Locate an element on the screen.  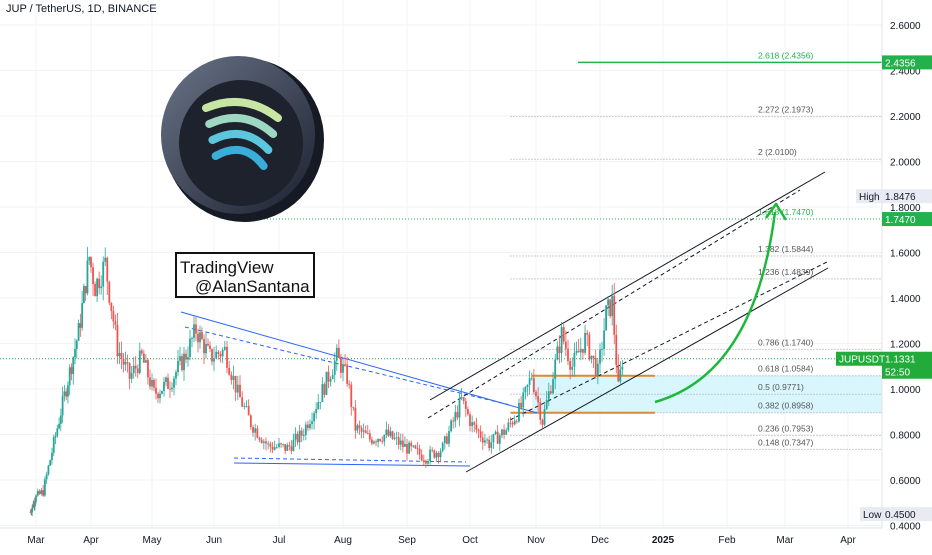
watermark-box: TradingView @AlanSantana is located at coordinates (245, 275).